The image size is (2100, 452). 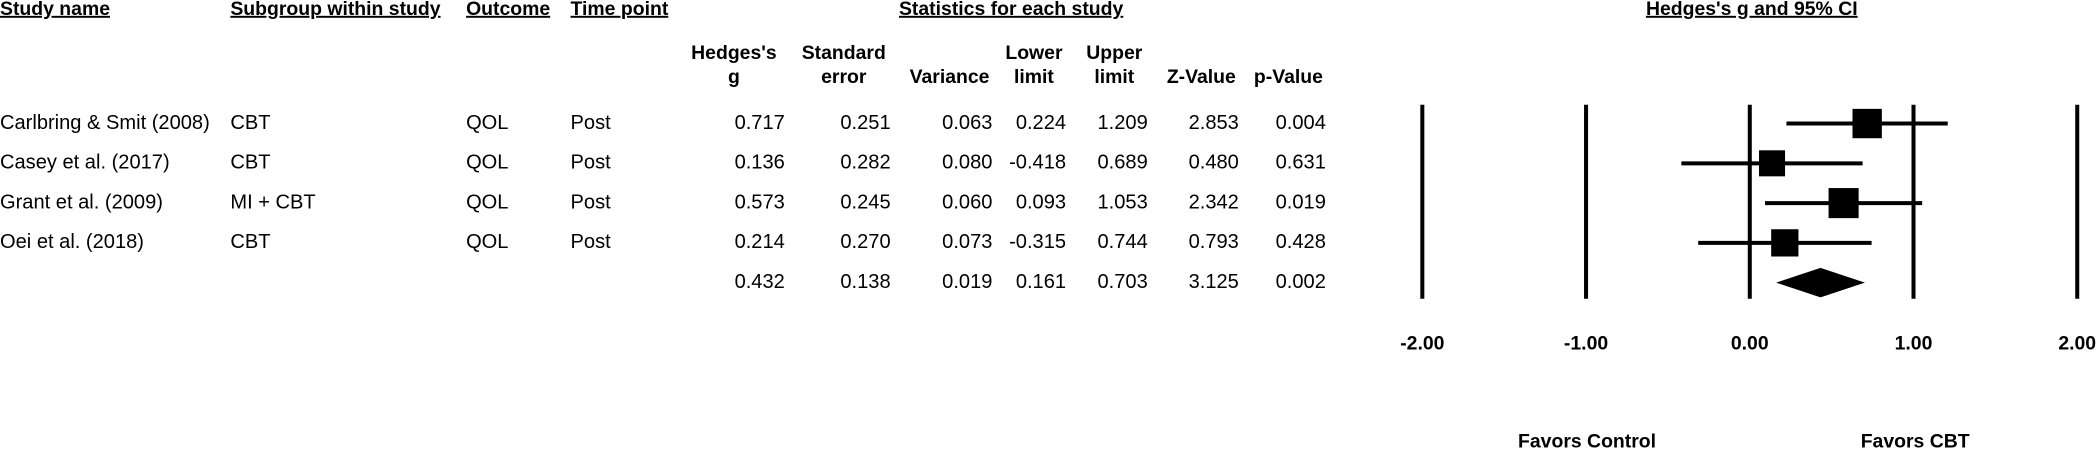 I want to click on value-cell: 0.744, so click(x=1123, y=242).